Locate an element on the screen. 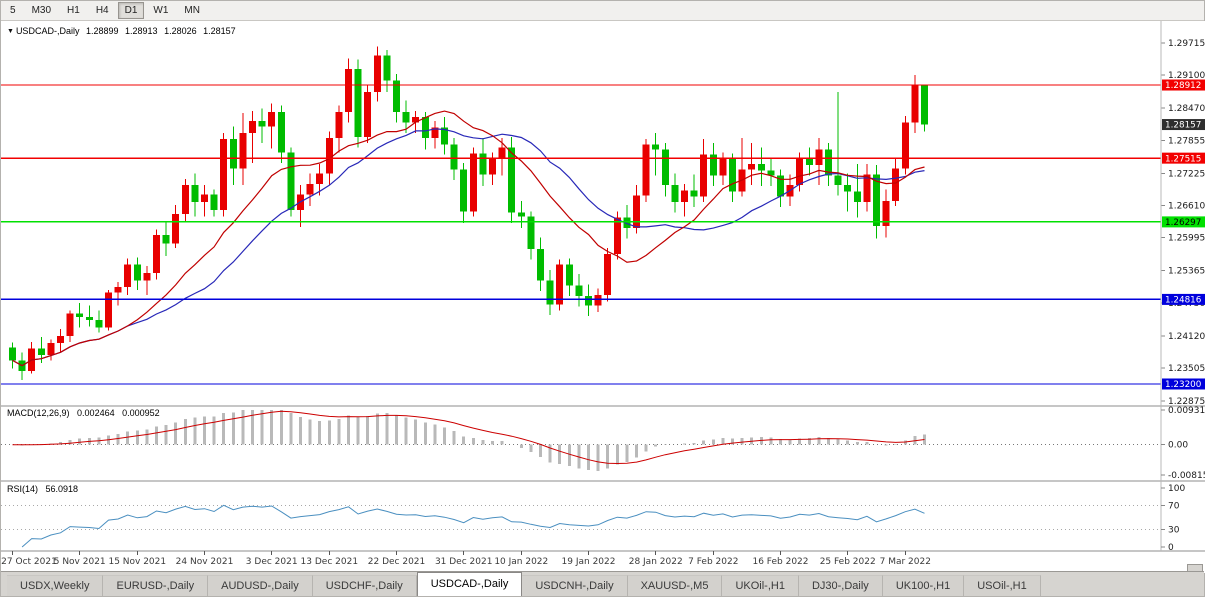  svg-text: 0 is located at coordinates (1171, 548).